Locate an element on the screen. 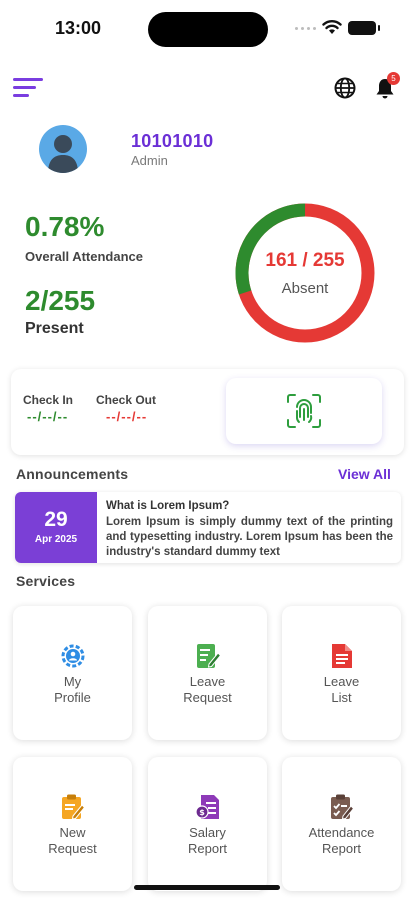 The height and width of the screenshot is (900, 415). check-out-value: --/--/-- is located at coordinates (127, 416).